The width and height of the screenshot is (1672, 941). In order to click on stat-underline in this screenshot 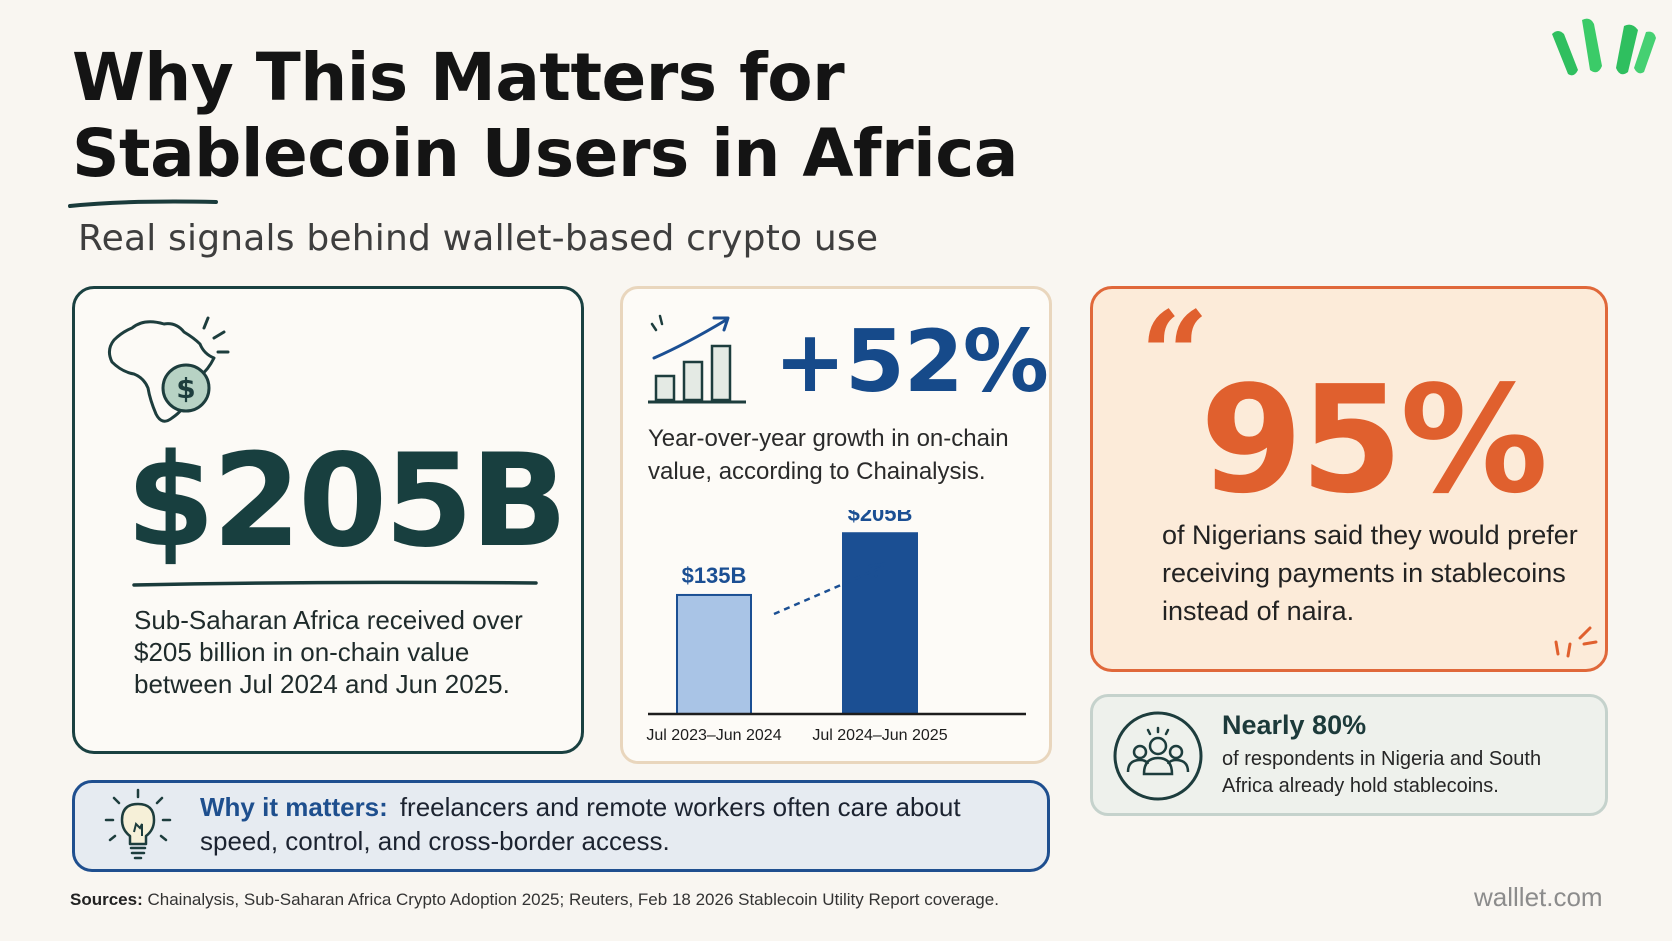, I will do `click(335, 583)`.